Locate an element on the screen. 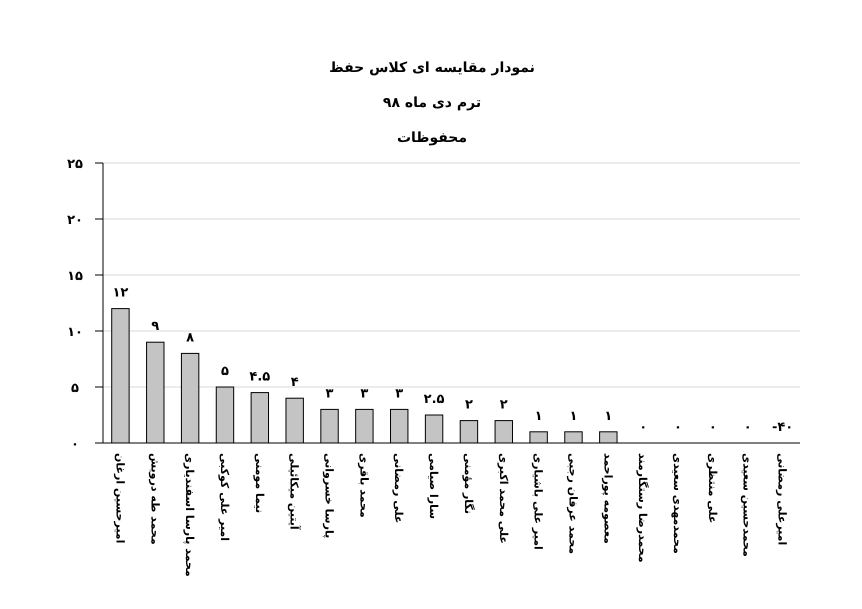 This screenshot has width=862, height=609. chart-title: نمودار مقایسه ای کلاس حفظ is located at coordinates (432, 68).